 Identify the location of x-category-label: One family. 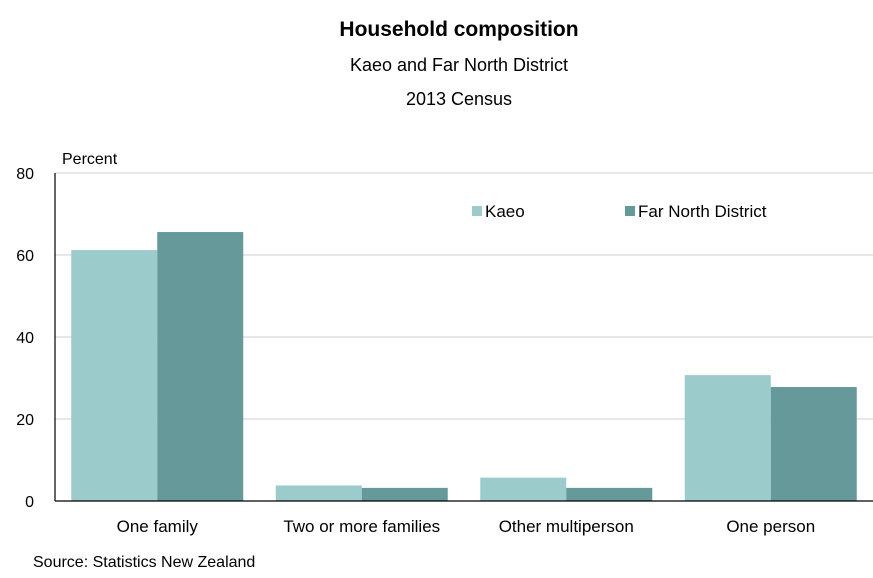
(158, 526).